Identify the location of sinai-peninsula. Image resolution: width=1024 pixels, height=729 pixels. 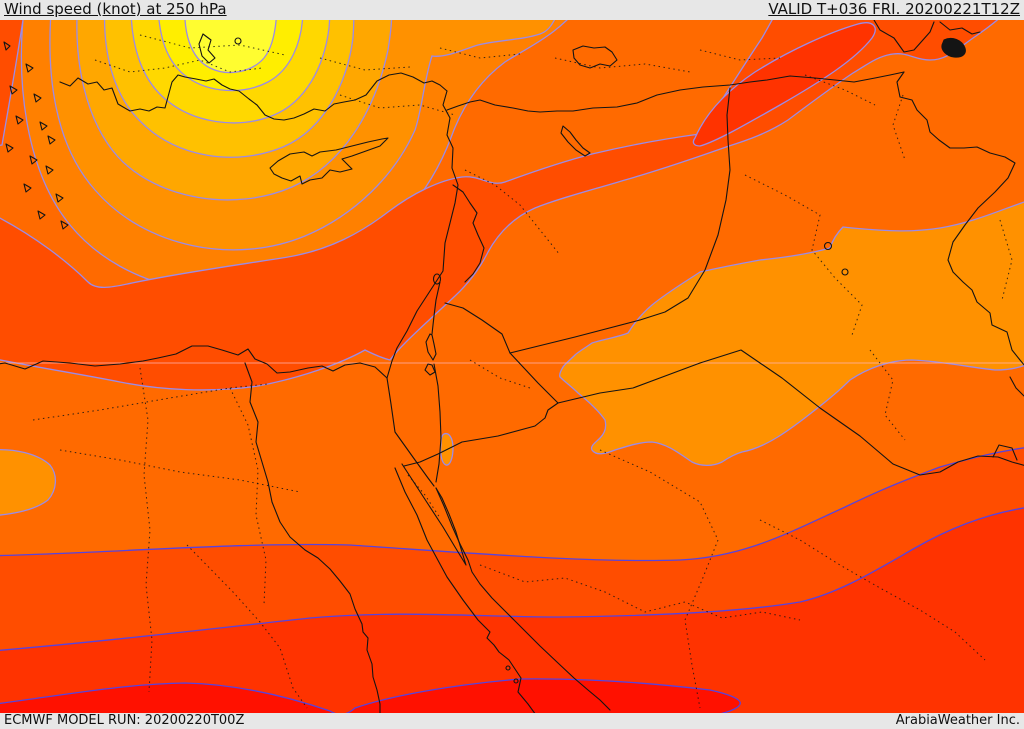
(434, 514).